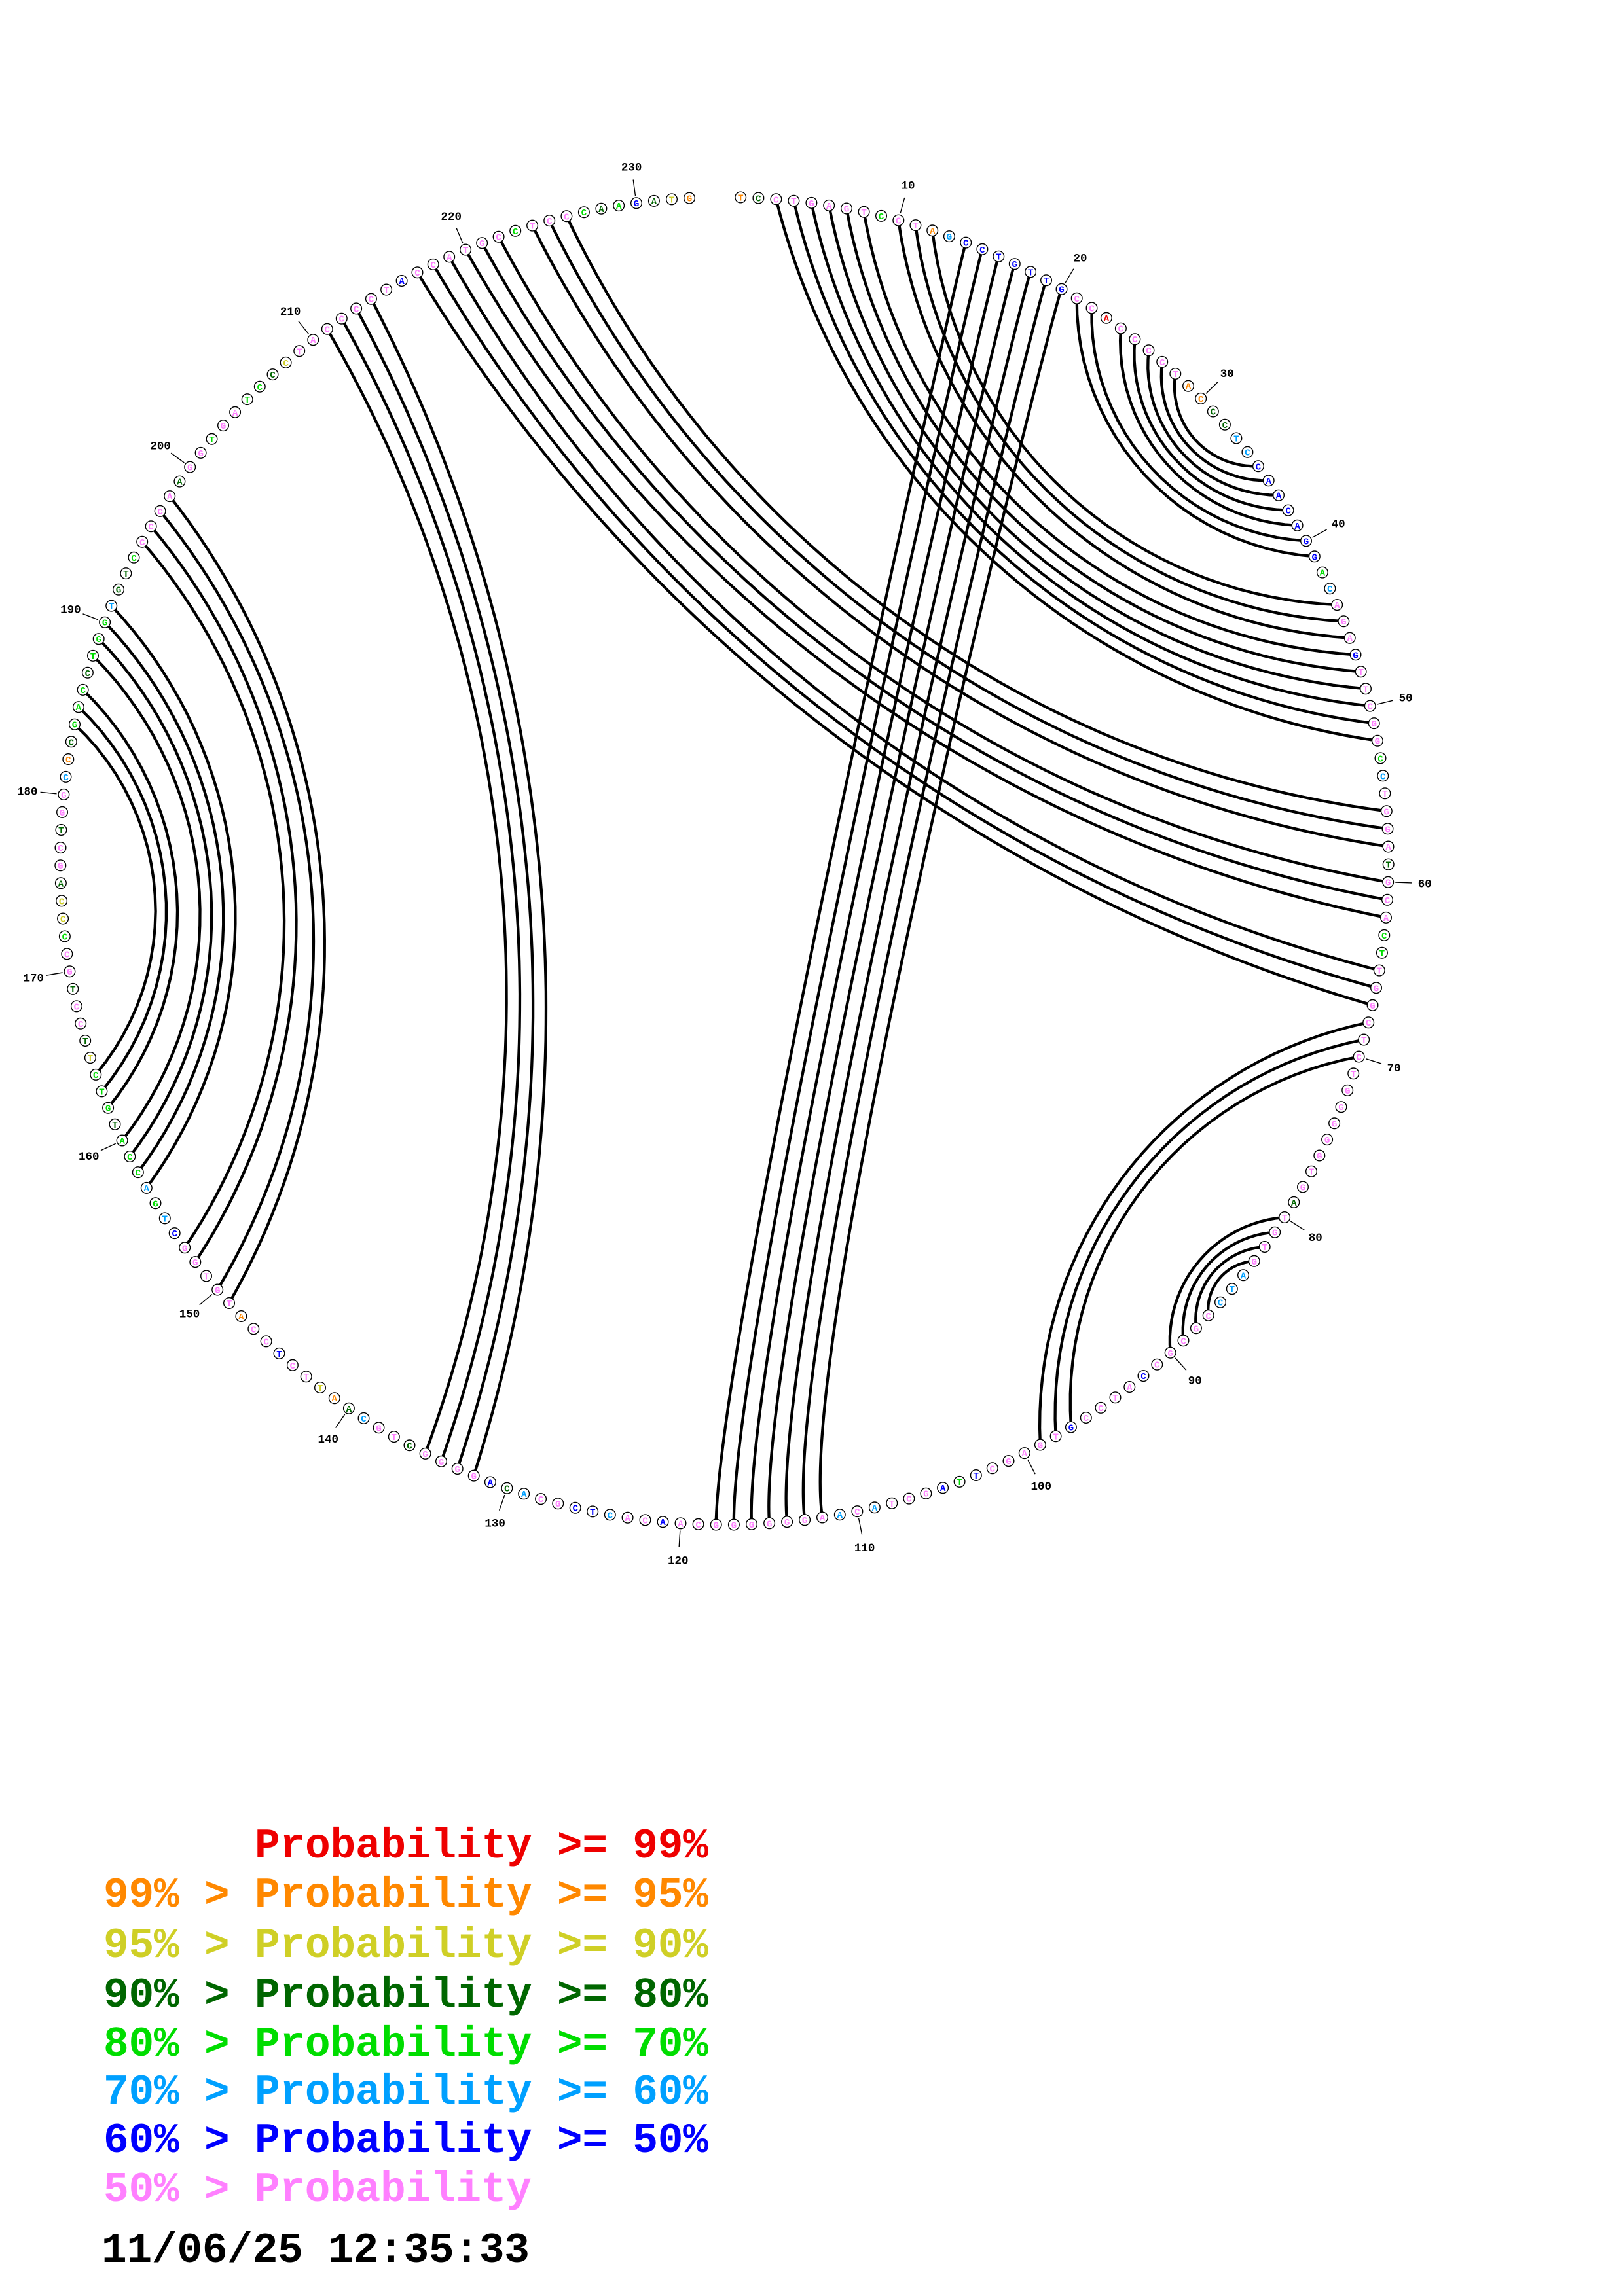 This screenshot has height=2296, width=1623. Describe the element at coordinates (315, 2251) in the screenshot. I see `svg-text: 11/06/25 12:35:33` at that location.